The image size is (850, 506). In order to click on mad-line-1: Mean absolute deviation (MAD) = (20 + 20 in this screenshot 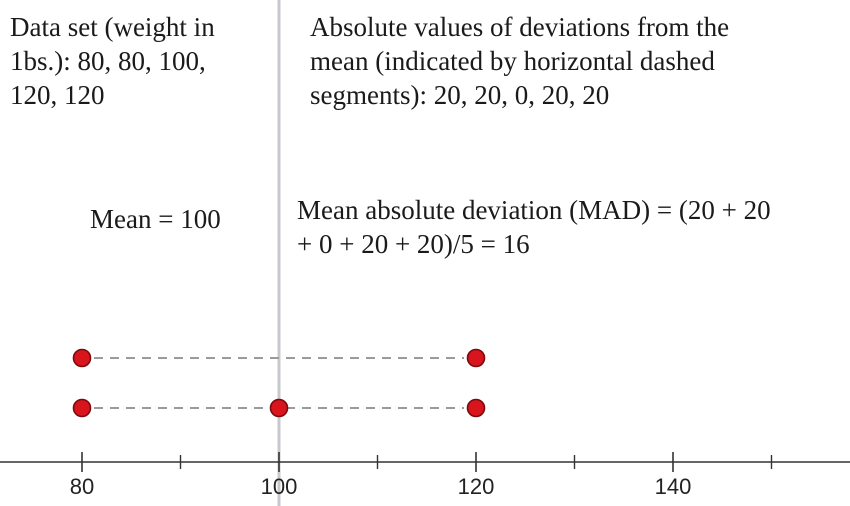, I will do `click(534, 210)`.